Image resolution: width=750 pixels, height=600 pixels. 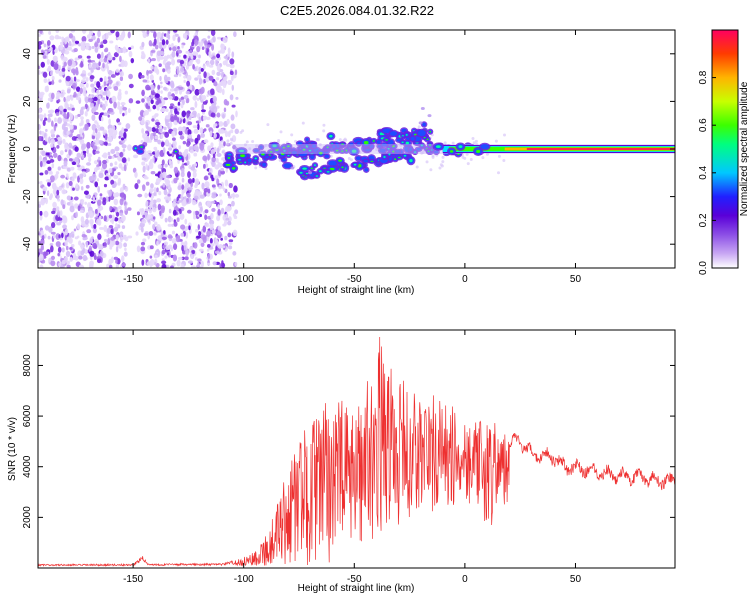 I want to click on colorbar-tick-label: 0.0, so click(x=703, y=268).